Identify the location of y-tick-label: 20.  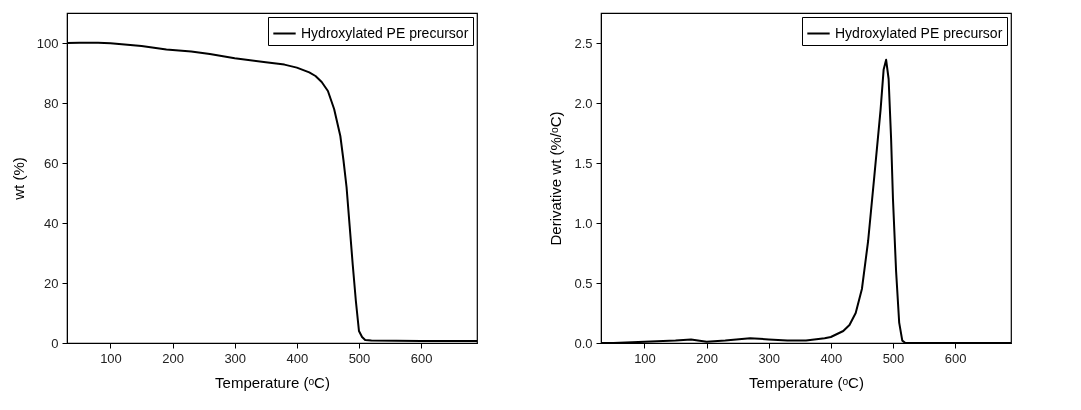
(51, 283).